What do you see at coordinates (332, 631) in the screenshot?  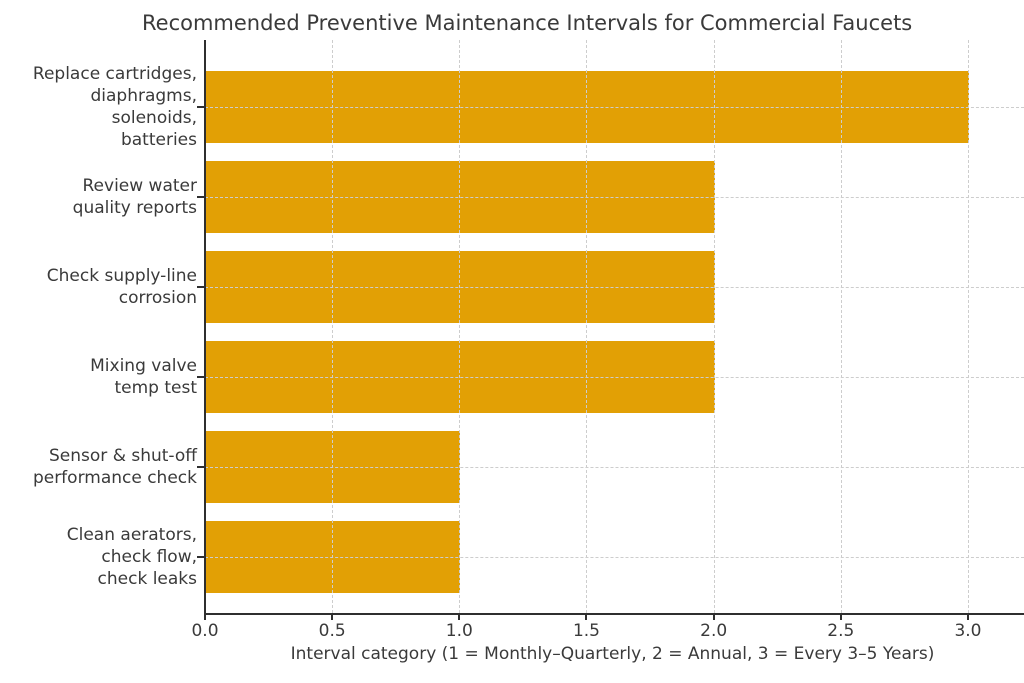 I see `x-tick-label: 0.5` at bounding box center [332, 631].